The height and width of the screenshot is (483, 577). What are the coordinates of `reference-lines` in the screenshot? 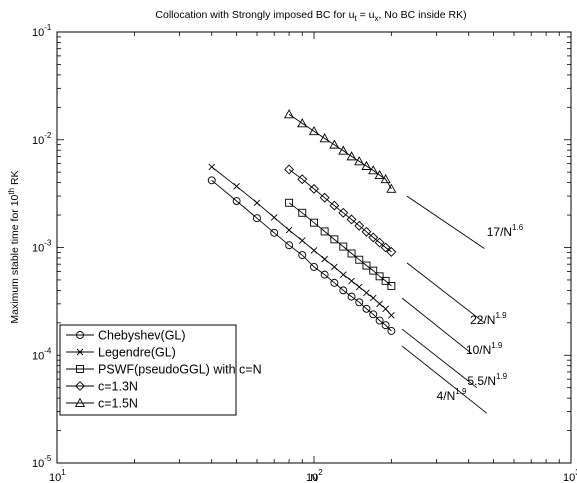 It's located at (444, 304).